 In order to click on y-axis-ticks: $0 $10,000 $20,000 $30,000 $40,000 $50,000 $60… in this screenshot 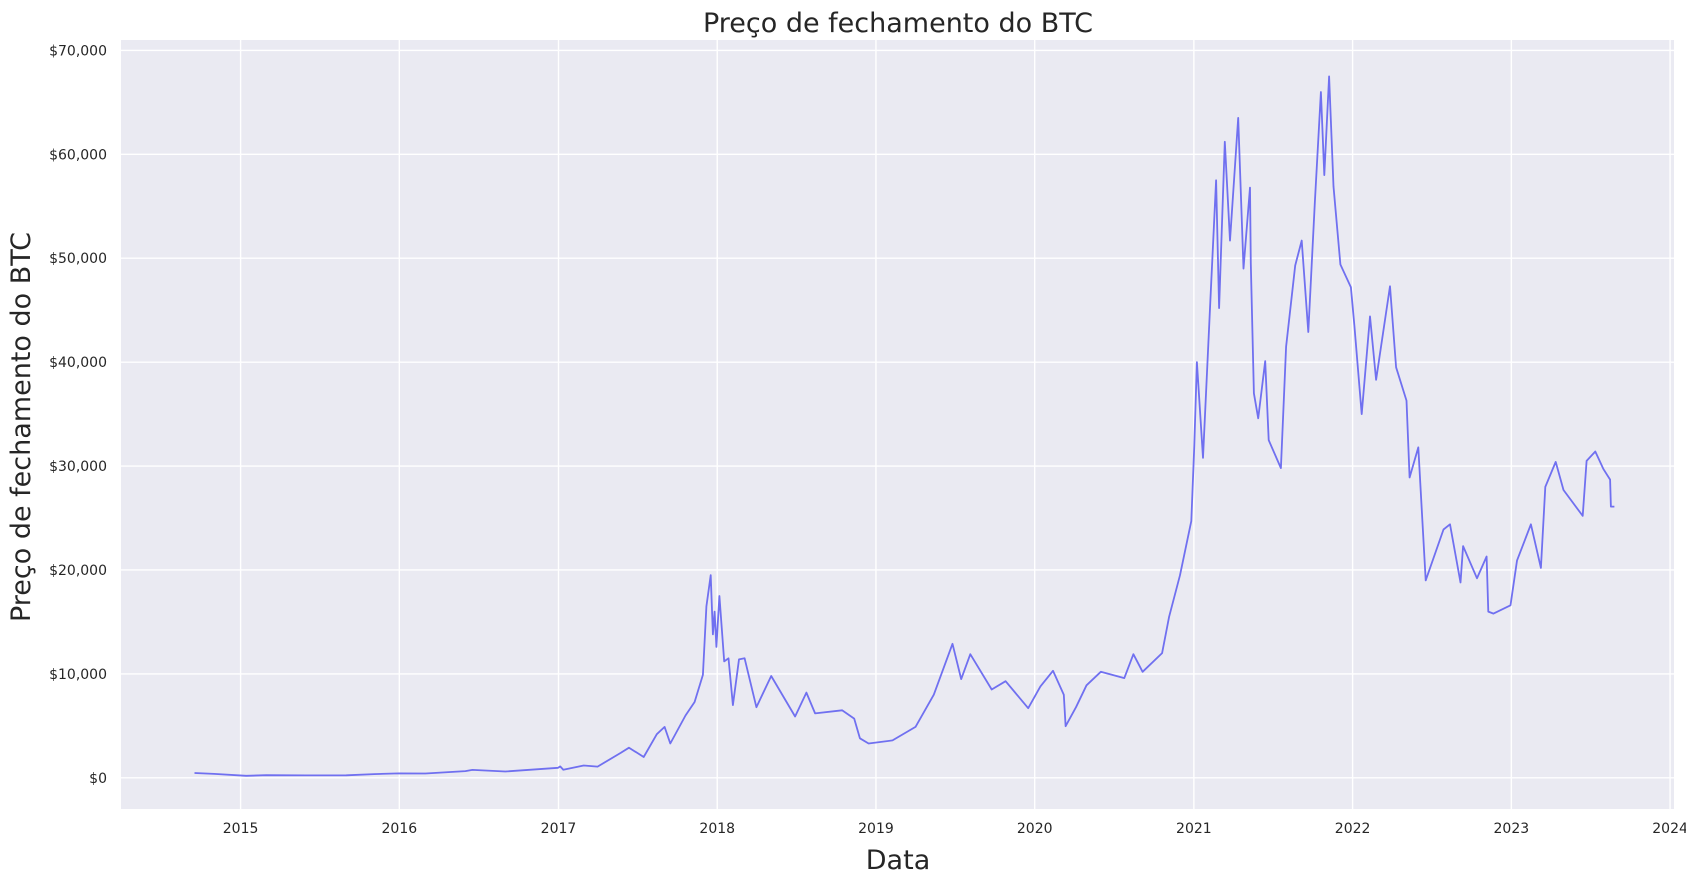, I will do `click(78, 414)`.